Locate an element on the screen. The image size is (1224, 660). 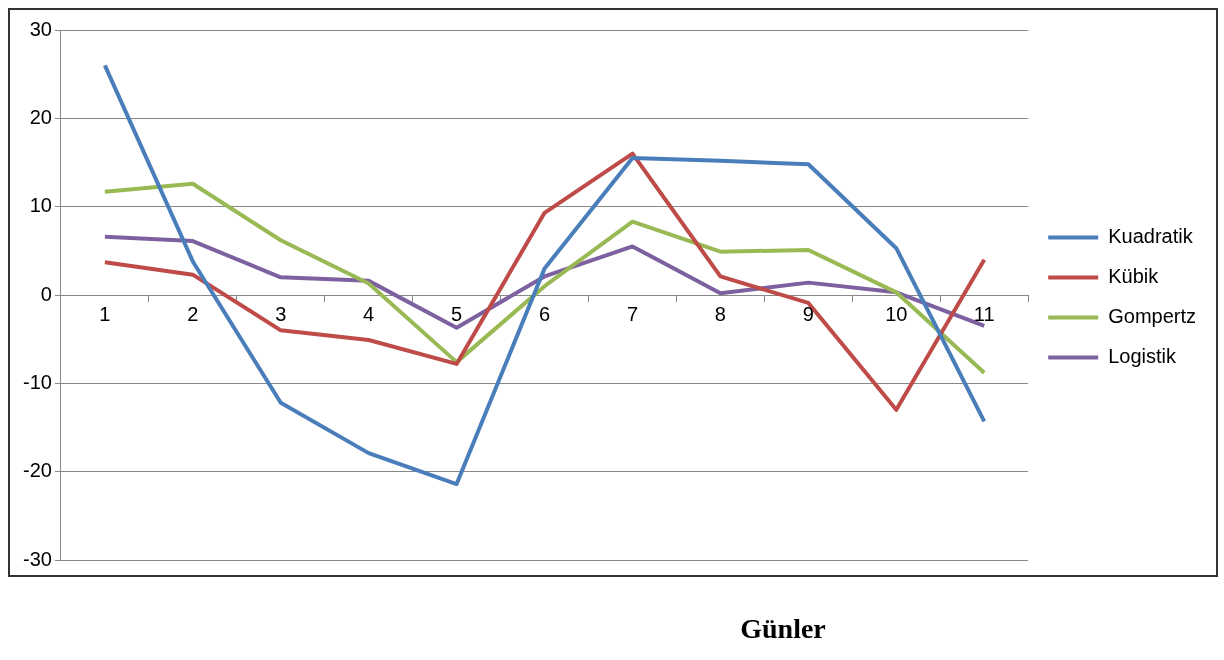
x-tick-label: 1 is located at coordinates (105, 313).